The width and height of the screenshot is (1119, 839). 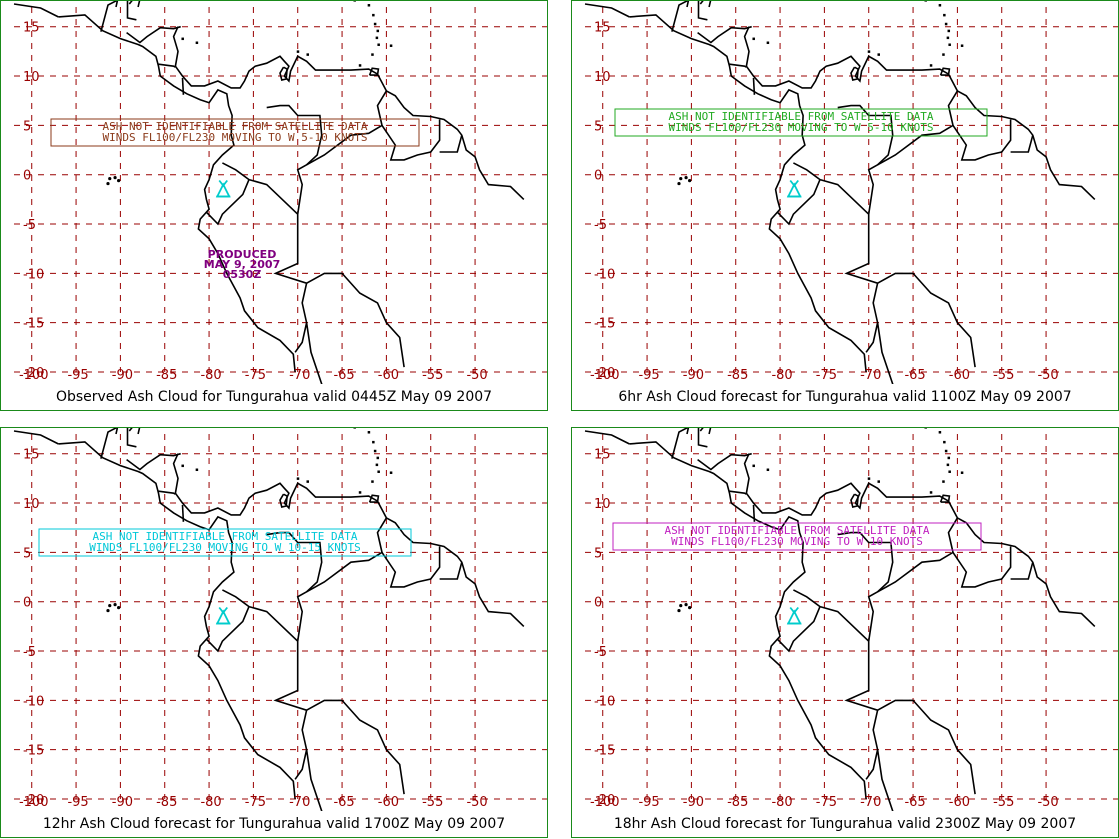 What do you see at coordinates (283, 500) in the screenshot?
I see `lake-maracaibo` at bounding box center [283, 500].